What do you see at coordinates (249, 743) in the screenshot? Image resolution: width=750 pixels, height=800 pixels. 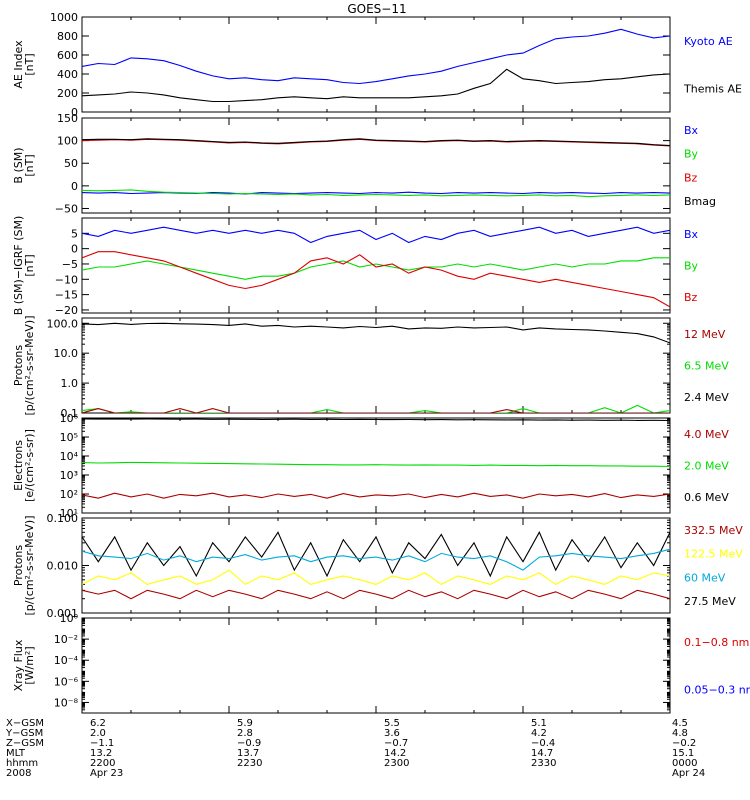 I see `ephemeris-value: −0.9` at bounding box center [249, 743].